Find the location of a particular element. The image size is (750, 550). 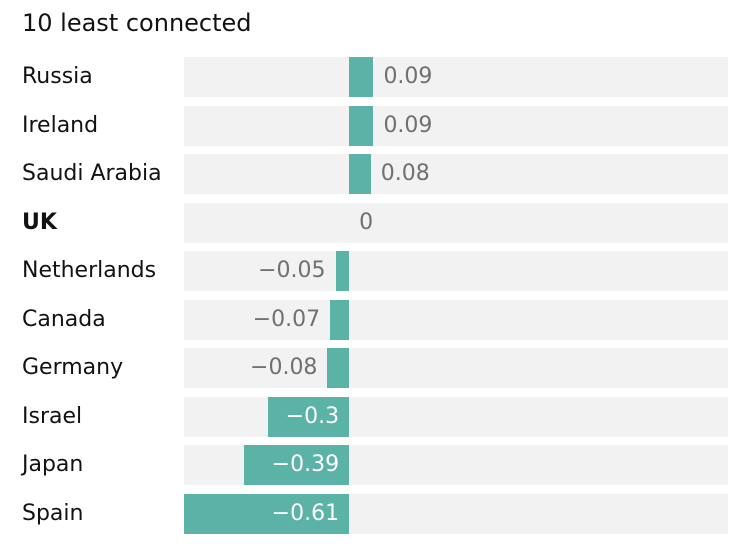

category-label-ireland: Ireland is located at coordinates (60, 125).